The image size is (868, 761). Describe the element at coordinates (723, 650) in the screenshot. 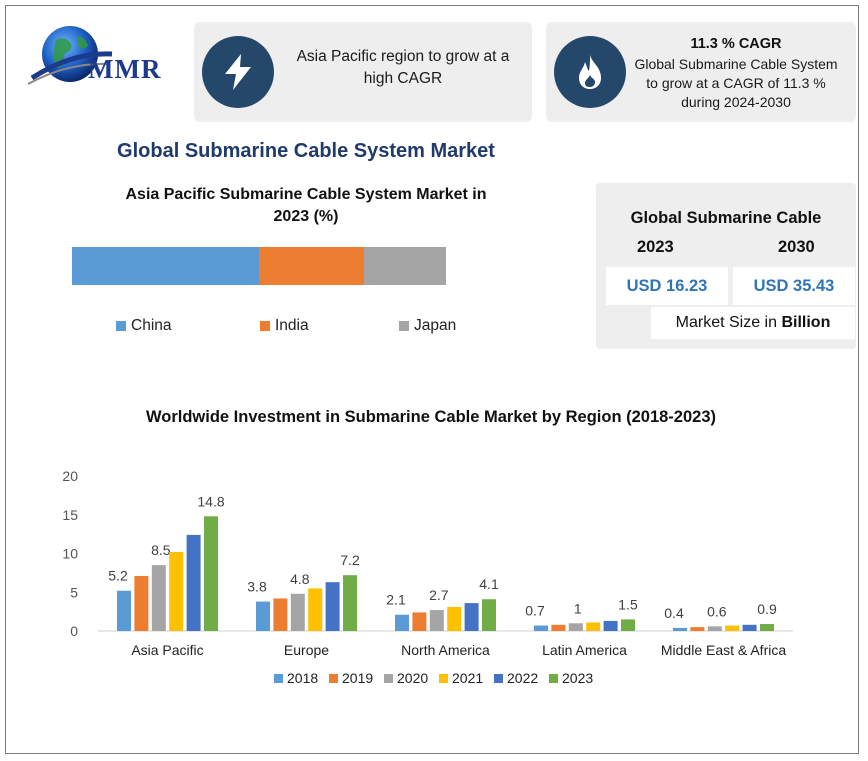

I see `x-tick-label: Middle East & Africa` at that location.